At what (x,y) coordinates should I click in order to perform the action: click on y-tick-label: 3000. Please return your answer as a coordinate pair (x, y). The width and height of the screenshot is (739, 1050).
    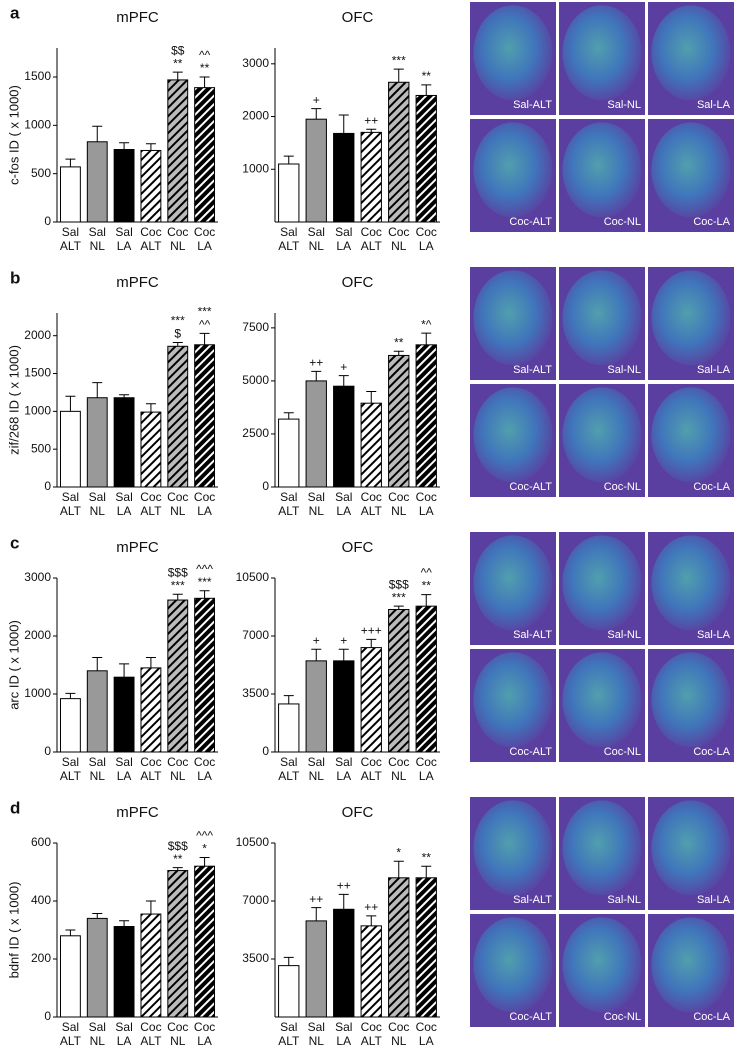
    Looking at the image, I should click on (37, 577).